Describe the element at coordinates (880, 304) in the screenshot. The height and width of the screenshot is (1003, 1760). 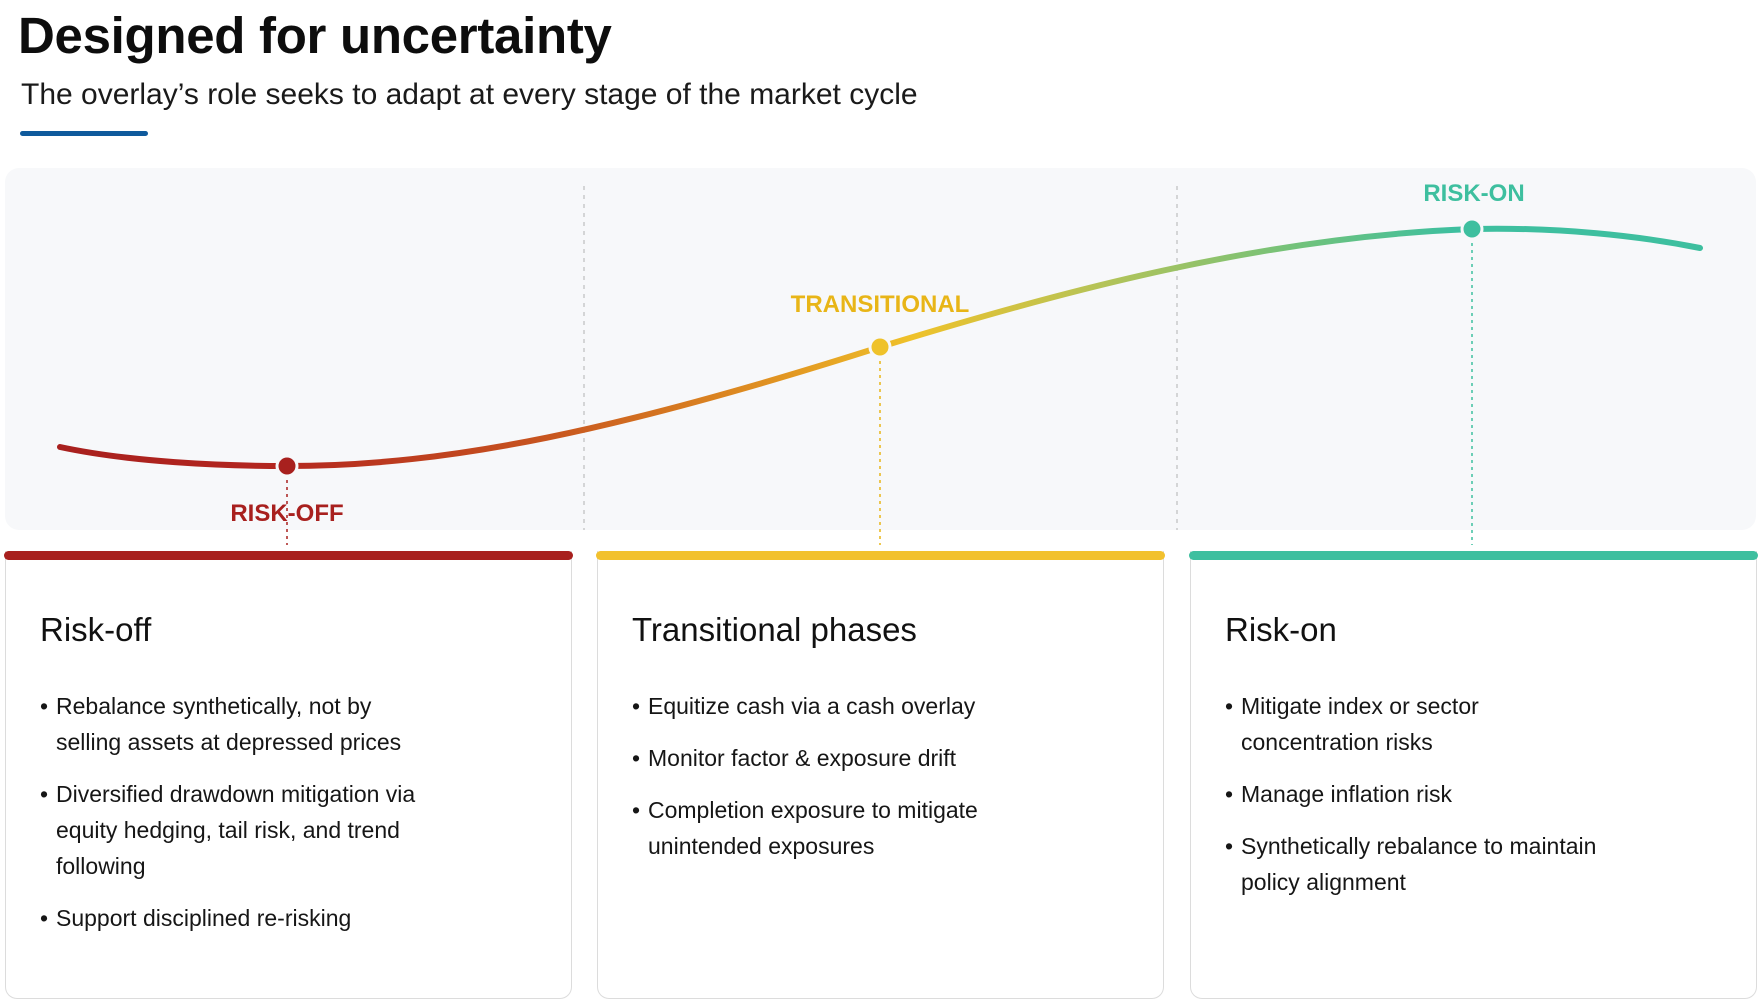
I see `transitional-label: TRANSITIONAL` at that location.